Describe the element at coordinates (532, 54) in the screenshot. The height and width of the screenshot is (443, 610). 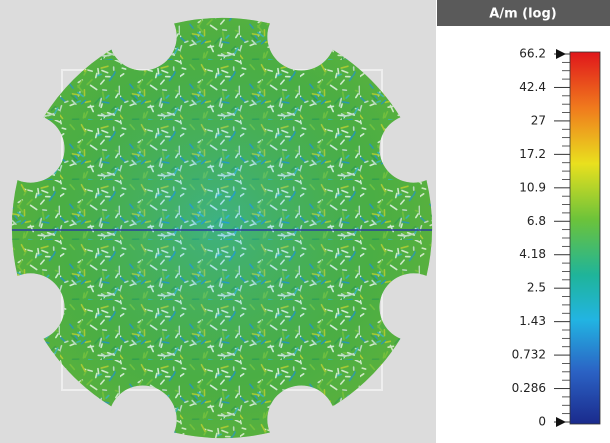
I see `tick-label: 66.2` at that location.